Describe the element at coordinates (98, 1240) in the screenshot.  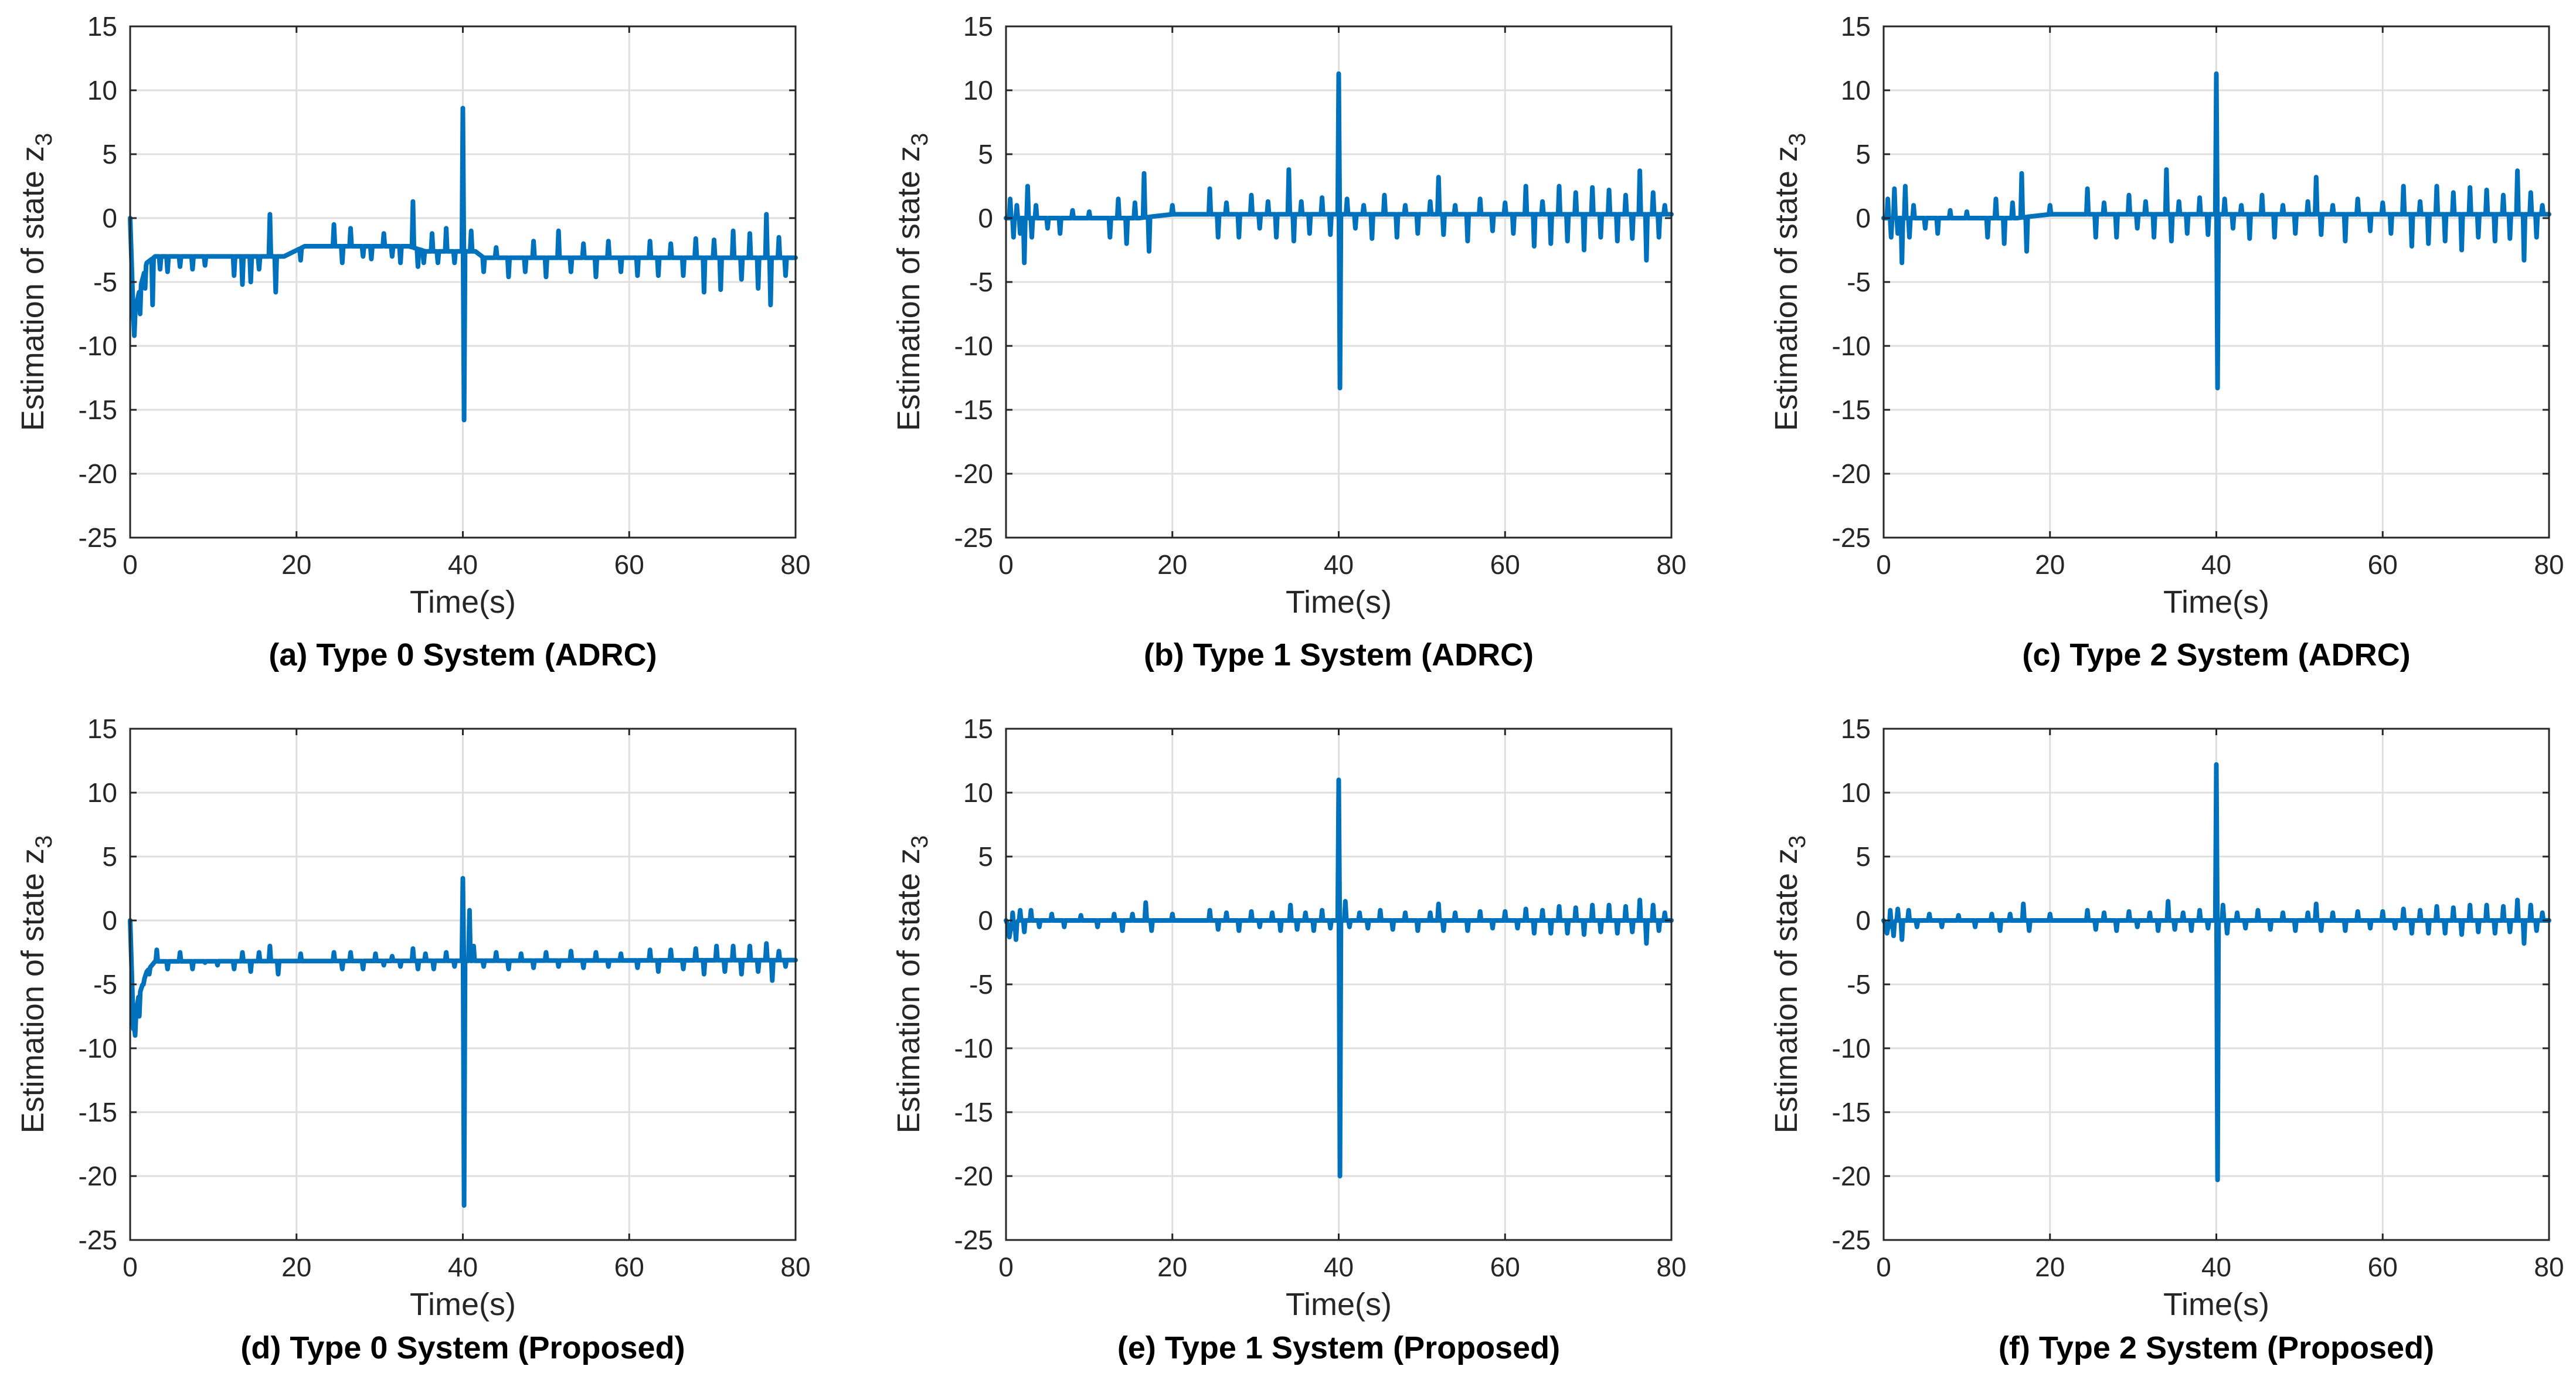
I see `chart-d-y-tick-label: -25` at that location.